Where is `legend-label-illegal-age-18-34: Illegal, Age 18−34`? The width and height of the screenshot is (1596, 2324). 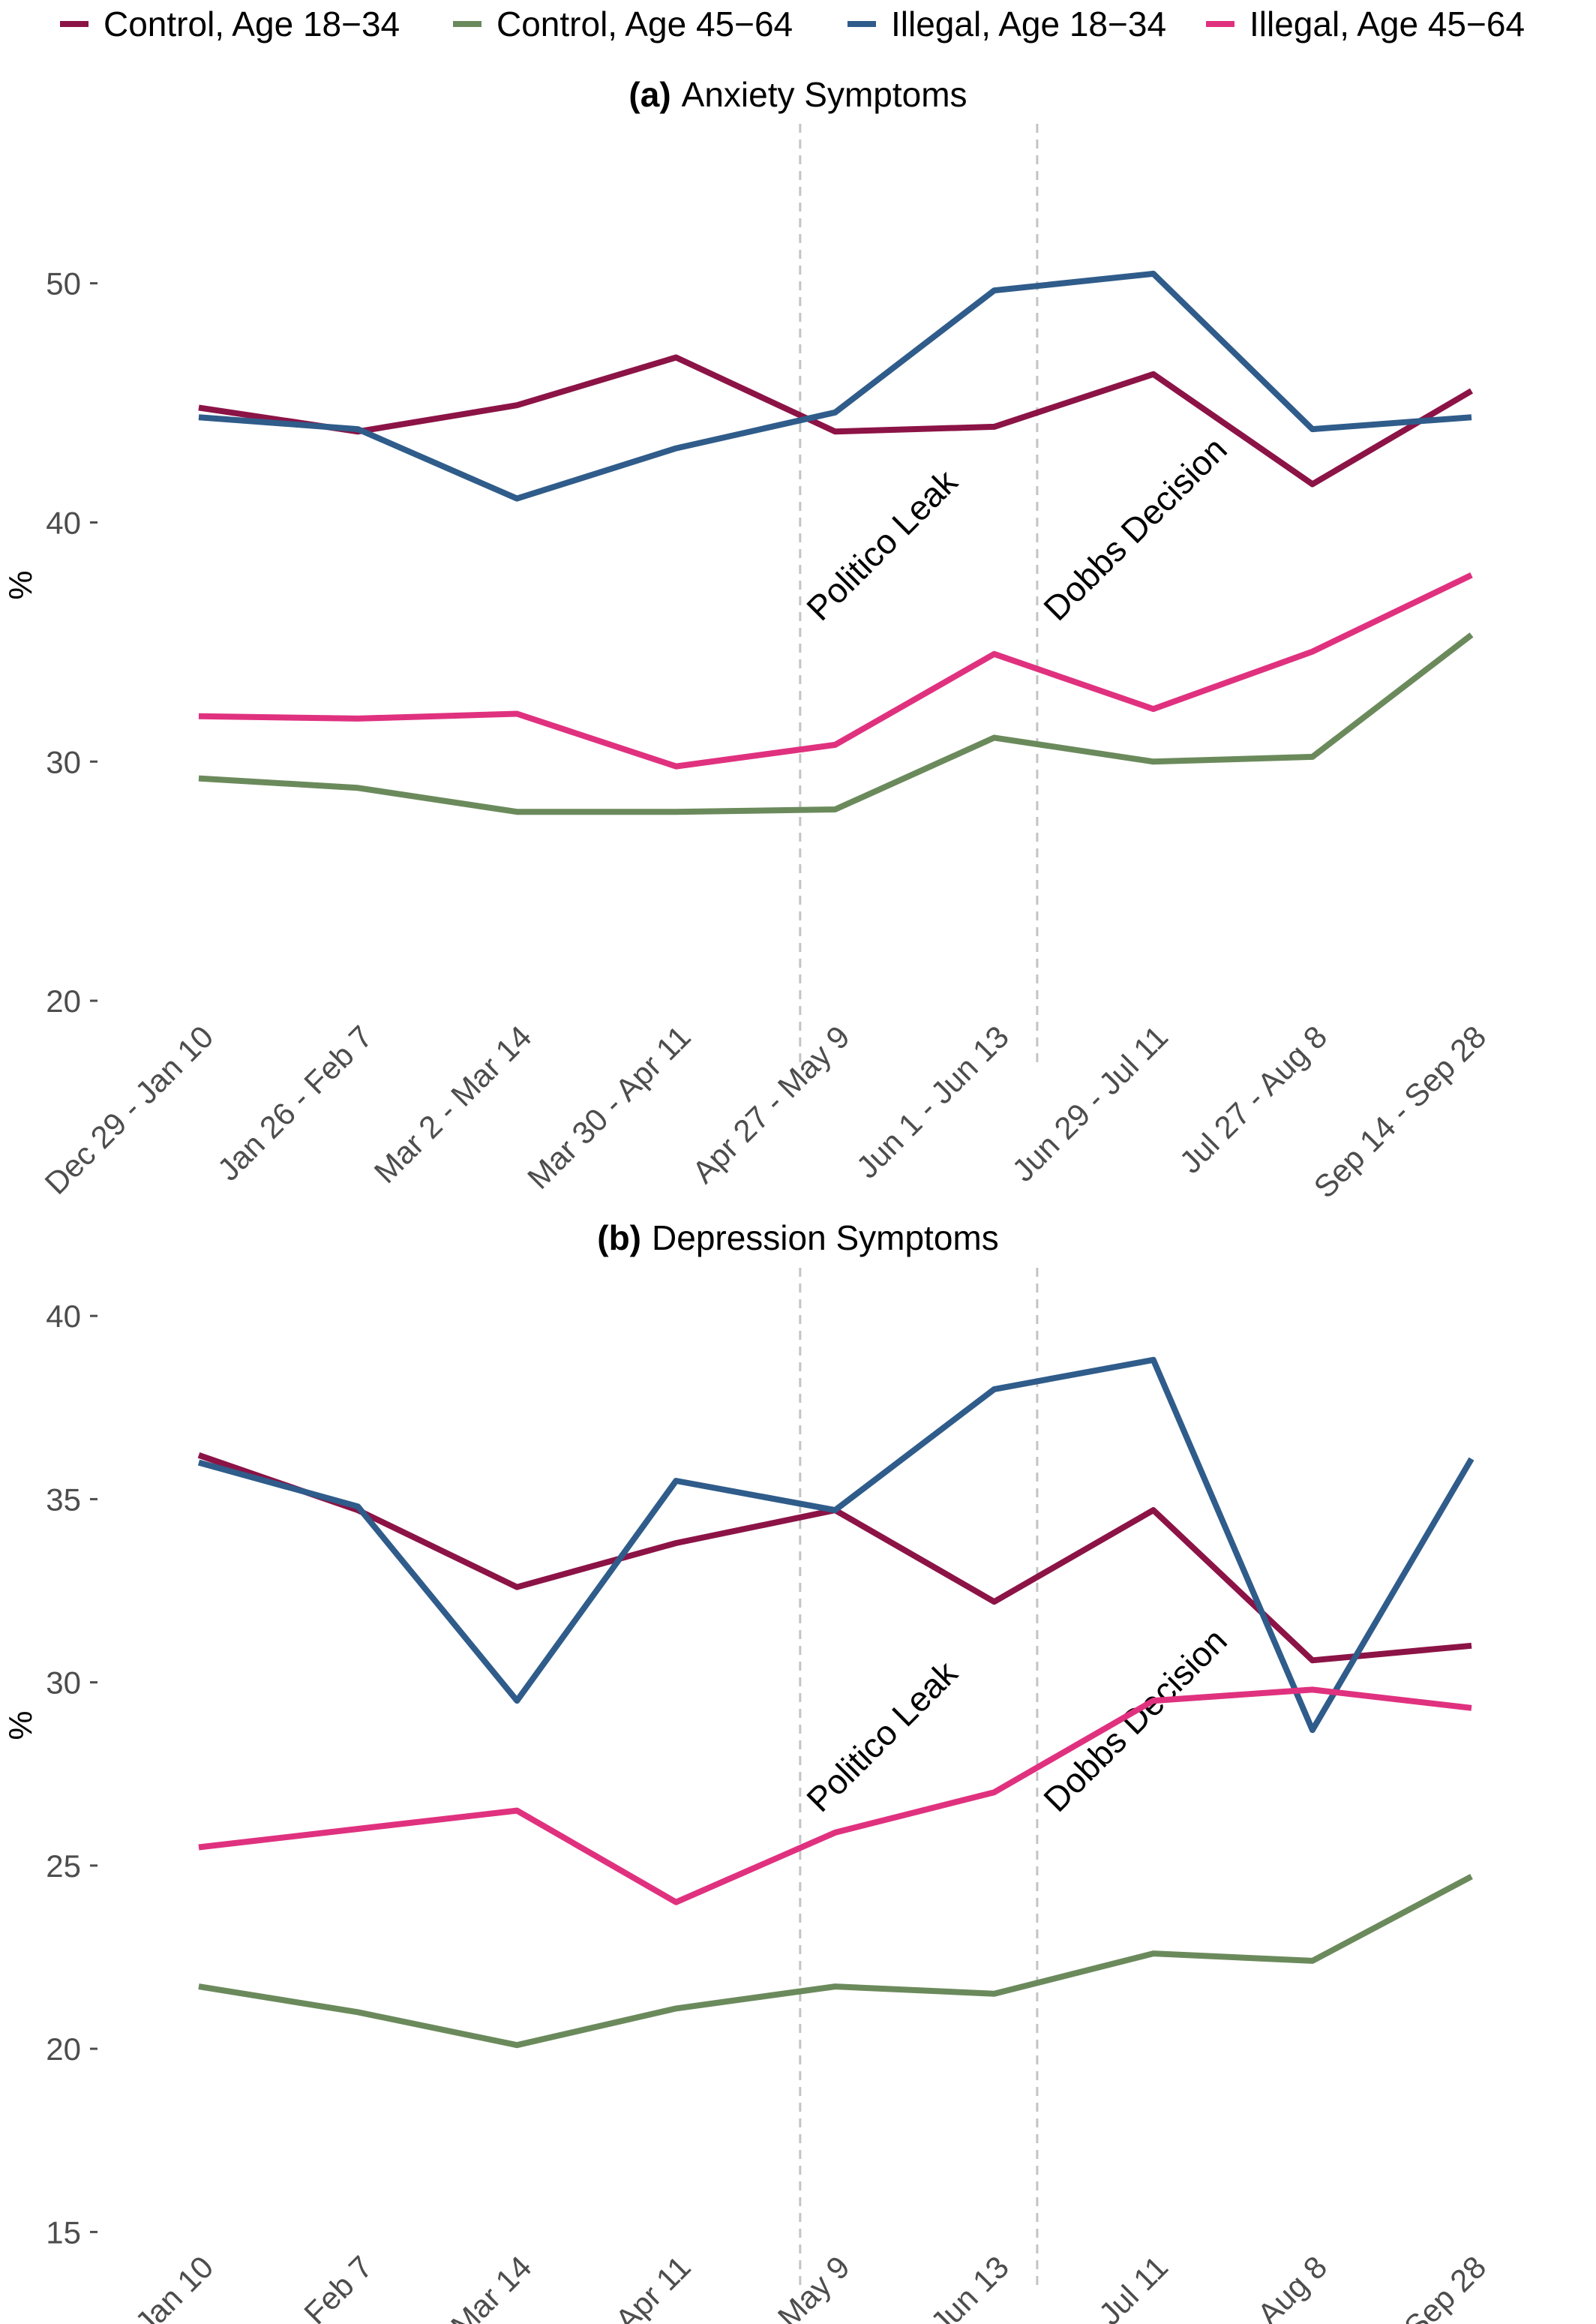
legend-label-illegal-age-18-34: Illegal, Age 18−34 is located at coordinates (1028, 24).